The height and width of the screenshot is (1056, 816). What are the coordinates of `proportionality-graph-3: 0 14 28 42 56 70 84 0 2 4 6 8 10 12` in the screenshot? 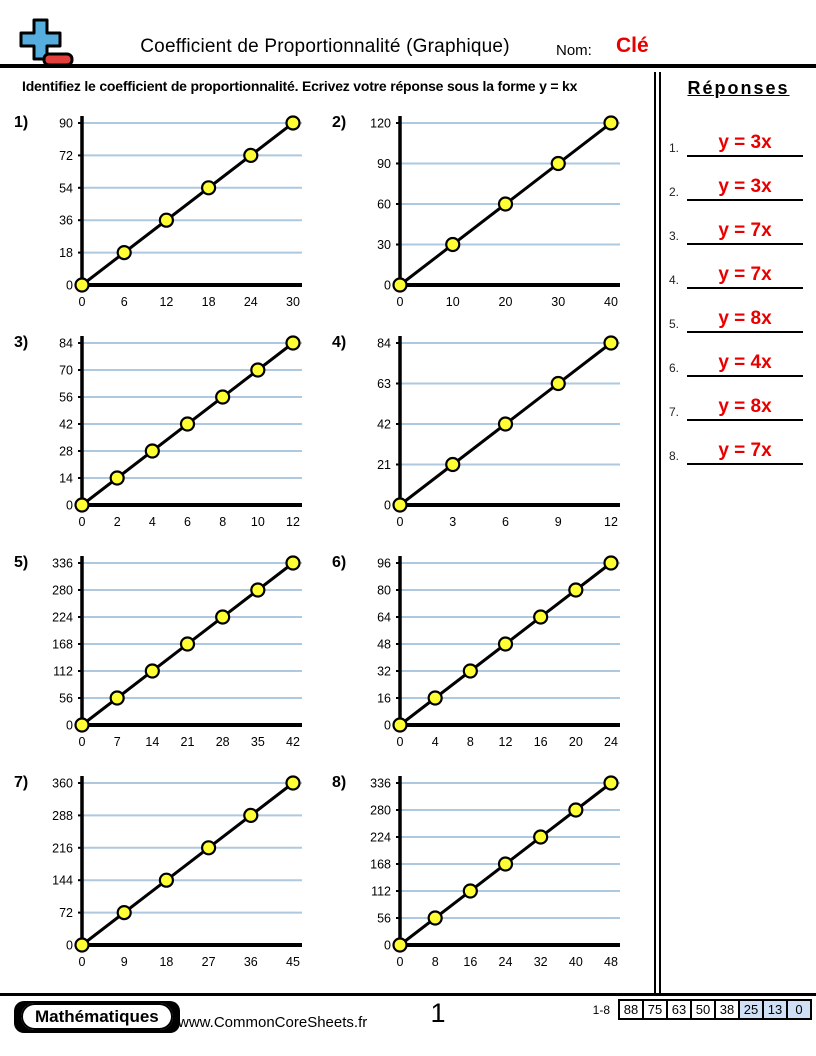 It's located at (180, 432).